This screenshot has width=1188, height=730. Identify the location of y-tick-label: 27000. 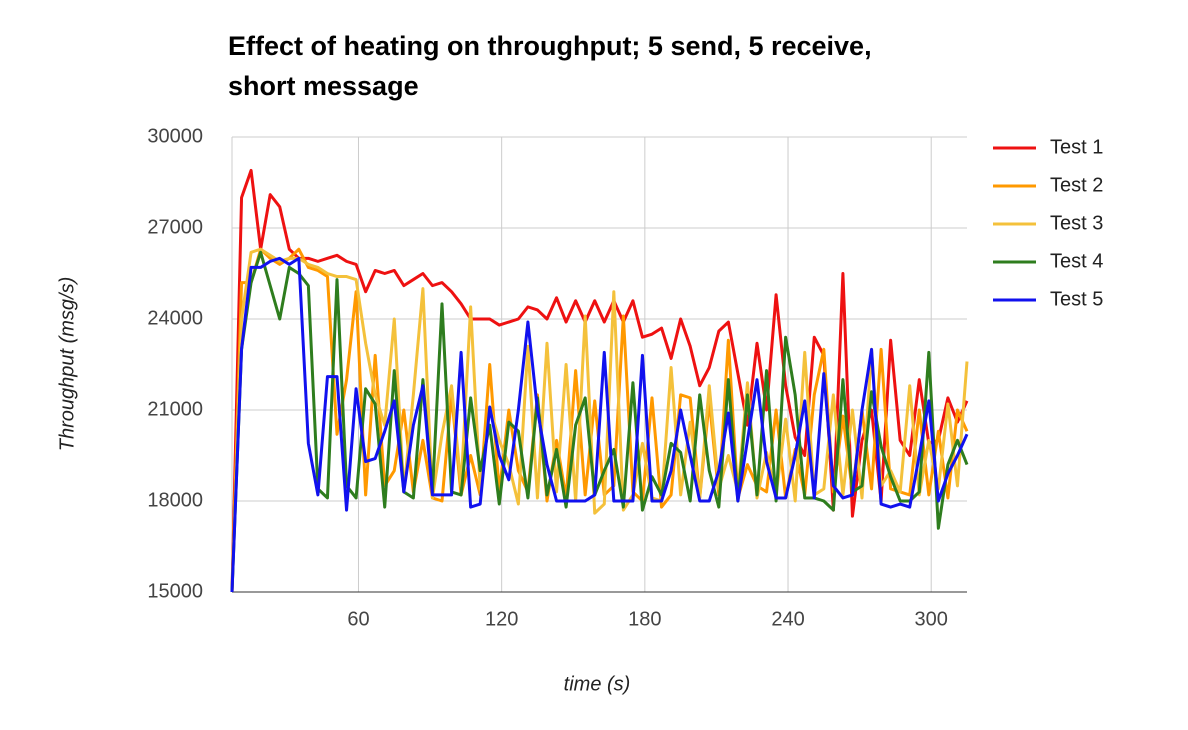
(175, 227).